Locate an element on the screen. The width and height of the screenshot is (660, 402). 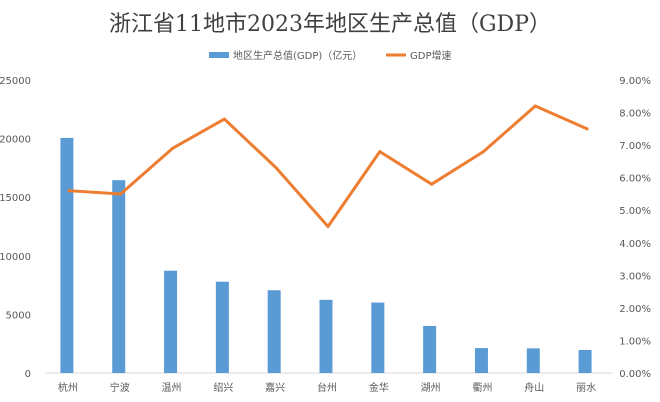
legend-bar-swatch is located at coordinates (219, 55).